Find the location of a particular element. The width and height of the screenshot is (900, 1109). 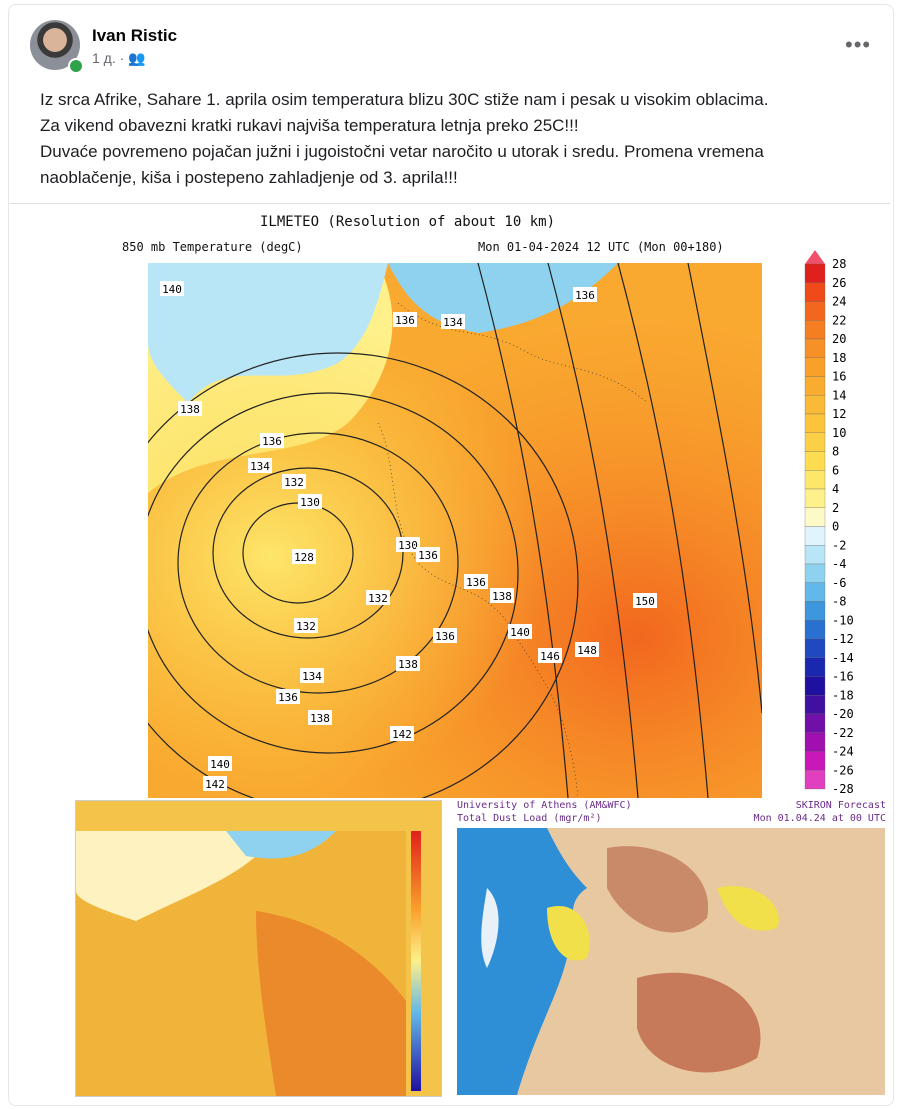

colorbar-label: 6 is located at coordinates (835, 470).